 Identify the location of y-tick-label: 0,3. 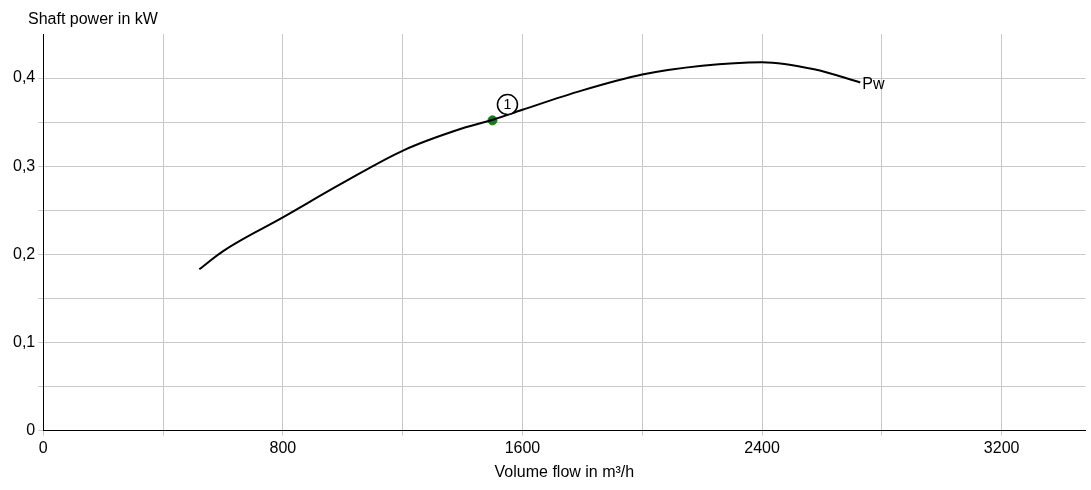
(24, 165).